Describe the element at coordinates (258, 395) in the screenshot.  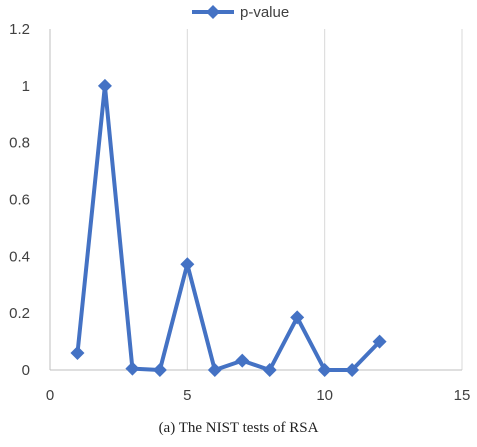
I see `x-axis-ticks: 0 5 10 15` at that location.